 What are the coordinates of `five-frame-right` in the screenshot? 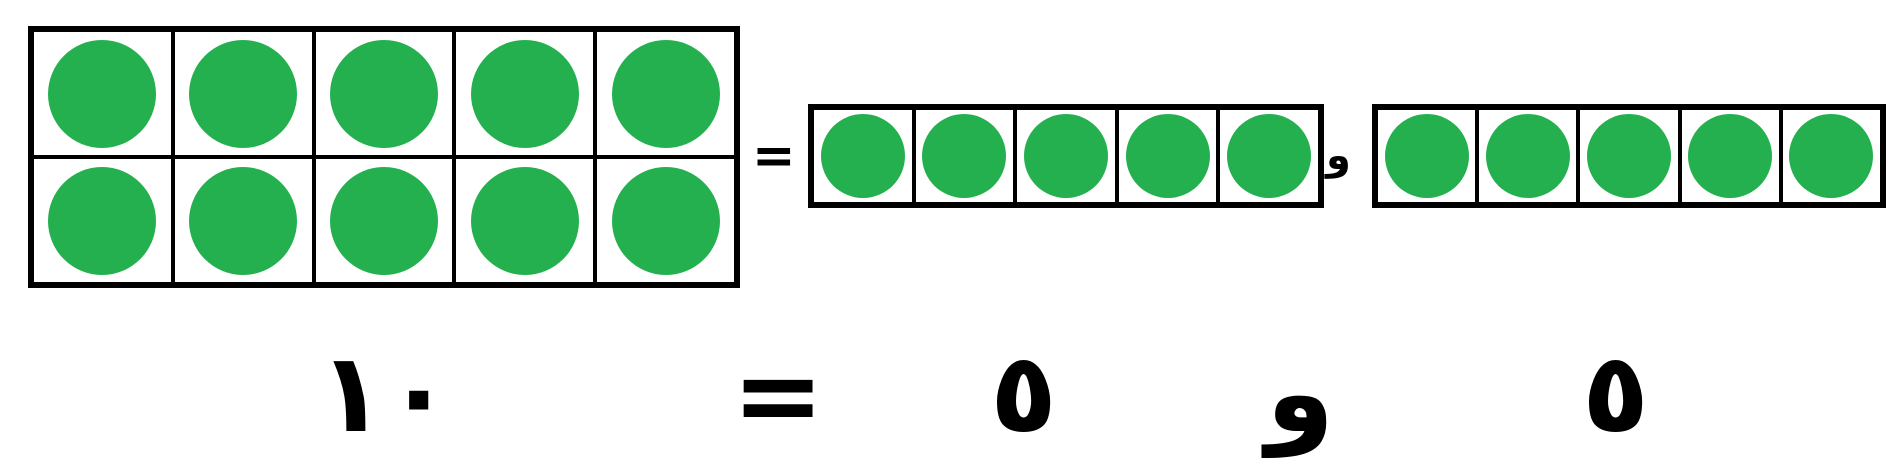 It's located at (1629, 156).